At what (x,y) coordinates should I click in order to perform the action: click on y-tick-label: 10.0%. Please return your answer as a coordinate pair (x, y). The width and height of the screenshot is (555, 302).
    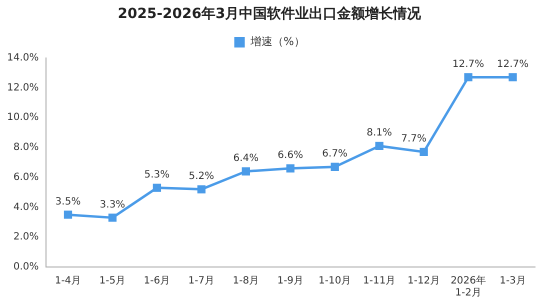
    Looking at the image, I should click on (22, 118).